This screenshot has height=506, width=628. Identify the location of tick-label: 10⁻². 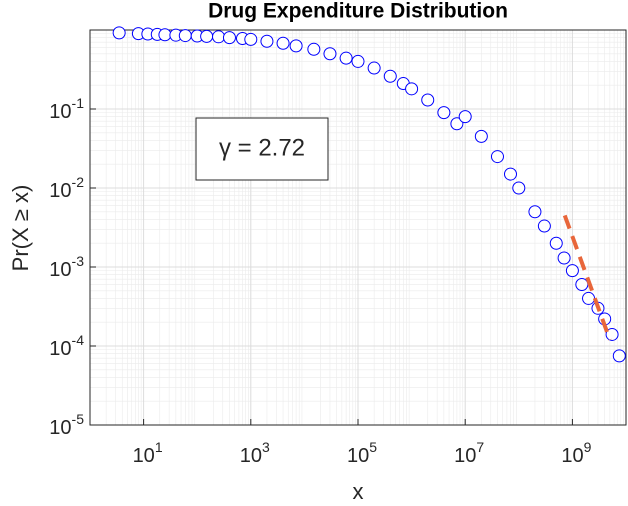
(66, 188).